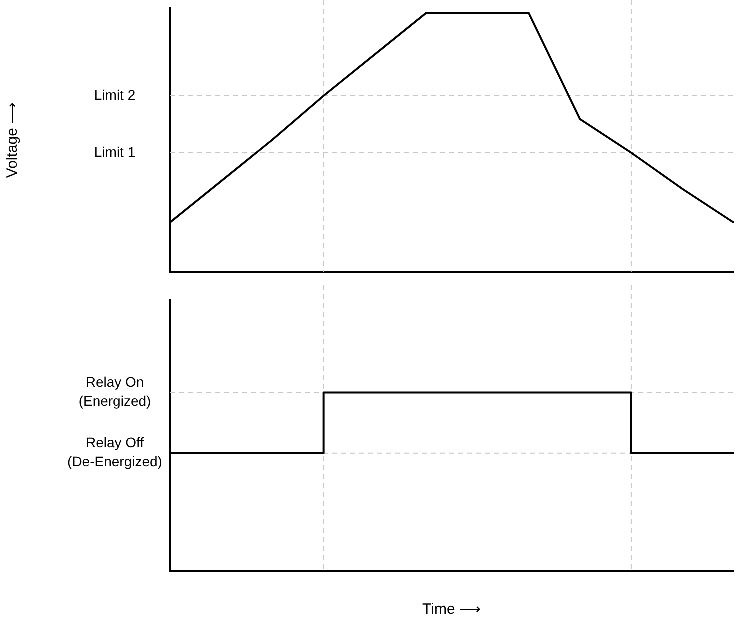  Describe the element at coordinates (452, 609) in the screenshot. I see `x-axis-title: Time ⟶` at that location.